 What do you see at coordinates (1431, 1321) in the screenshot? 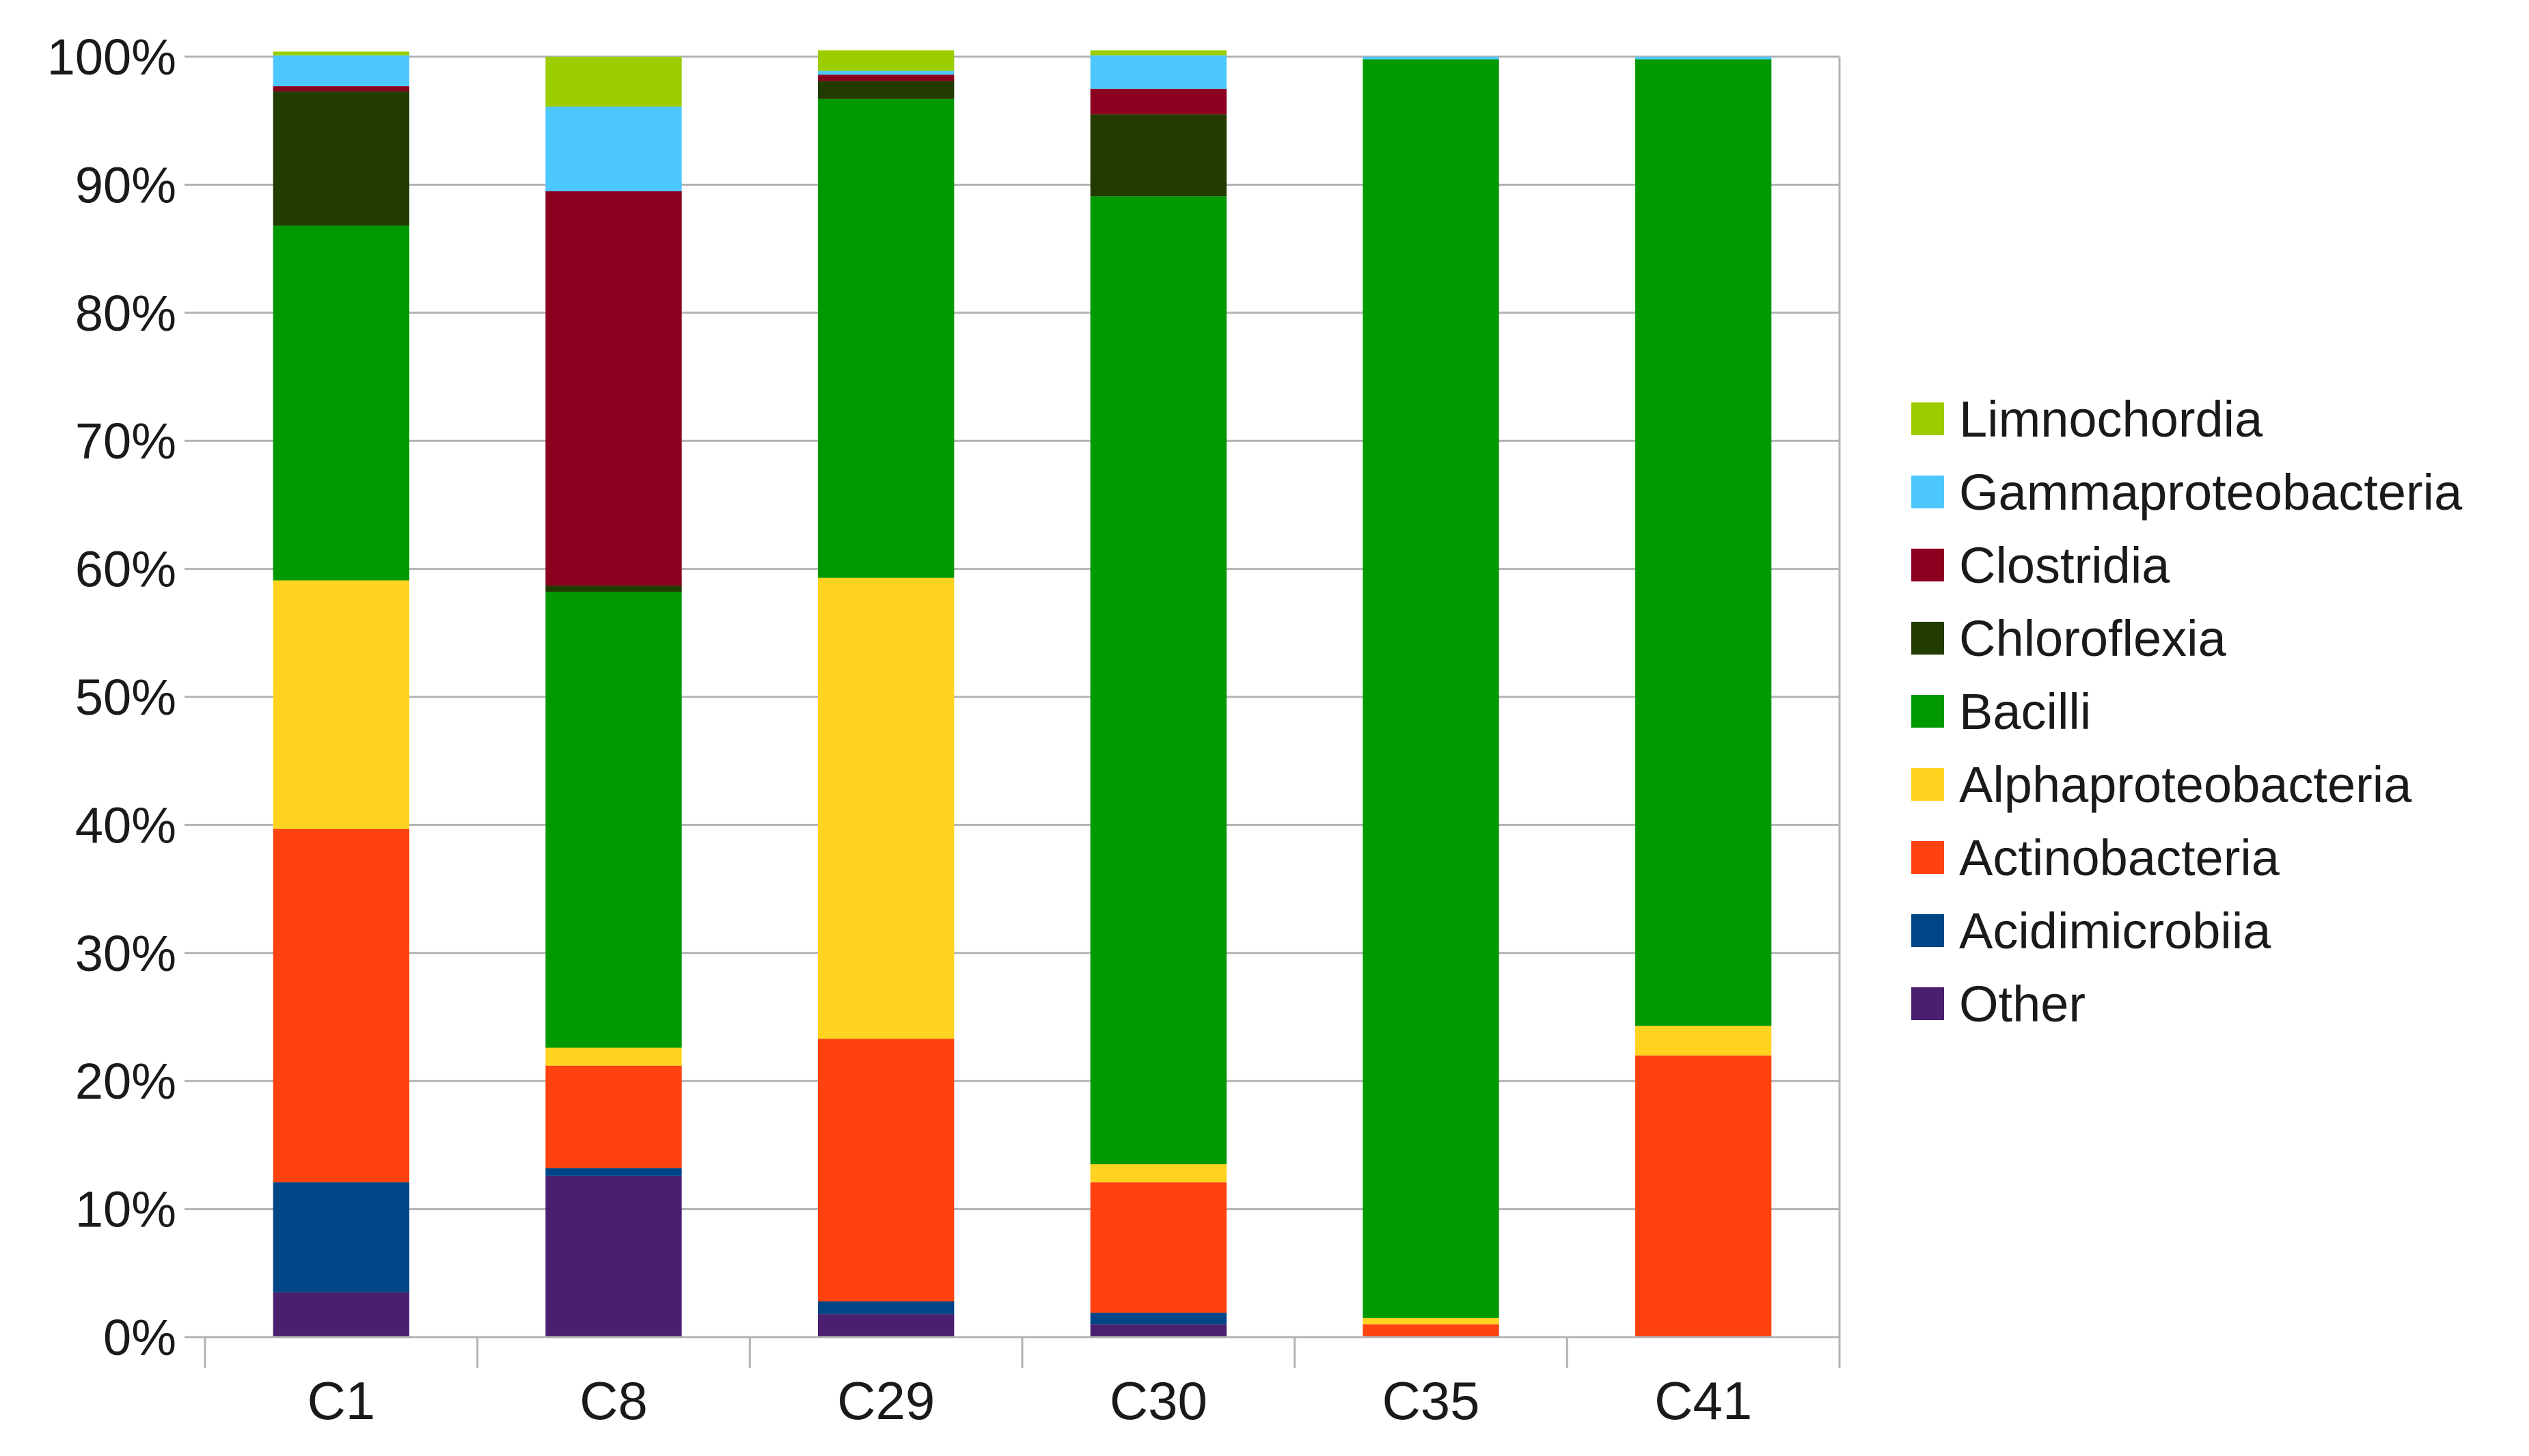
I see `bar-segment-c35-alphaproteobacteria` at bounding box center [1431, 1321].